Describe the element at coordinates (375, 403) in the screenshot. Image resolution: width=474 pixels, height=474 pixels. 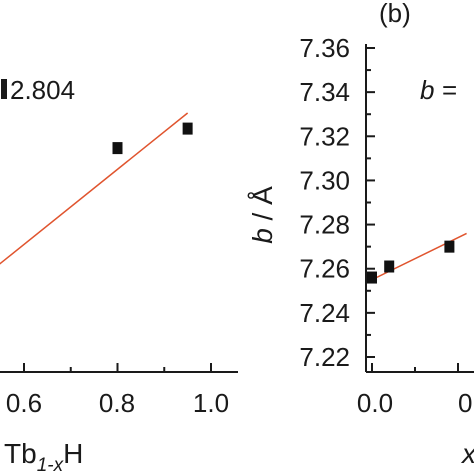
I see `panel-b-x-tick-label: 0.0` at that location.